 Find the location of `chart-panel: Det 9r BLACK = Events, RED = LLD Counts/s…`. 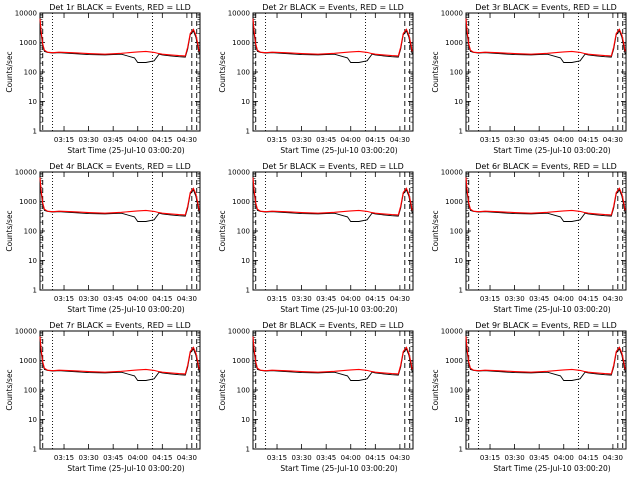

chart-panel: Det 9r BLACK = Events, RED = LLD Counts/s… is located at coordinates (529, 397).